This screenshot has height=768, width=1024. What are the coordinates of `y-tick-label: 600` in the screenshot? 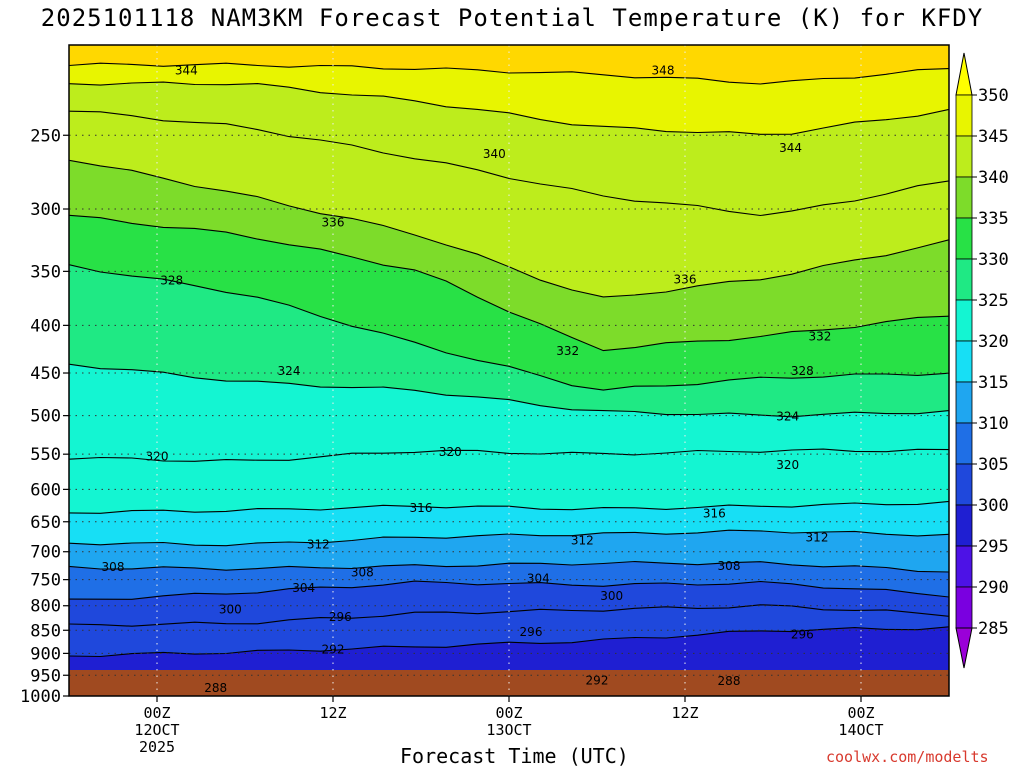 It's located at (45, 490).